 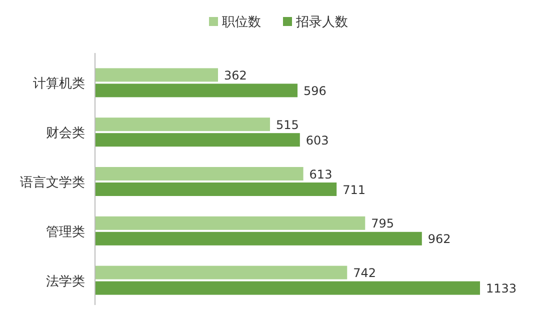 I want to click on y-tick-label: 法学类, so click(x=65, y=282).